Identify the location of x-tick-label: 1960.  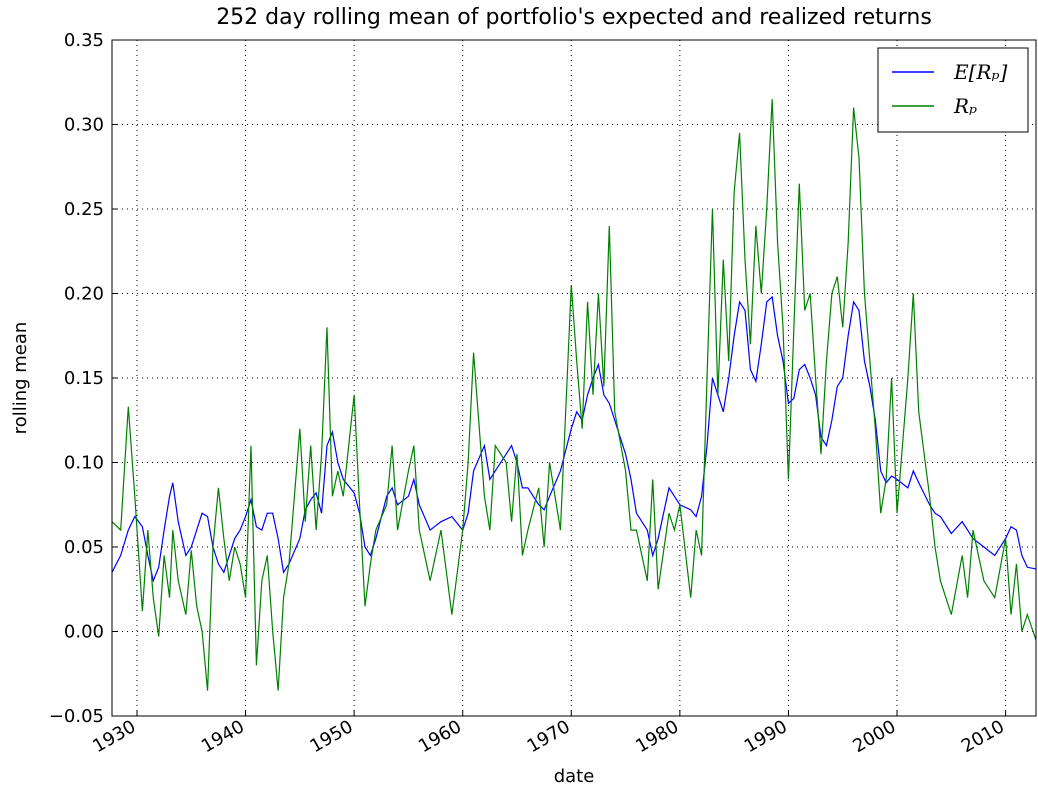
(440, 736).